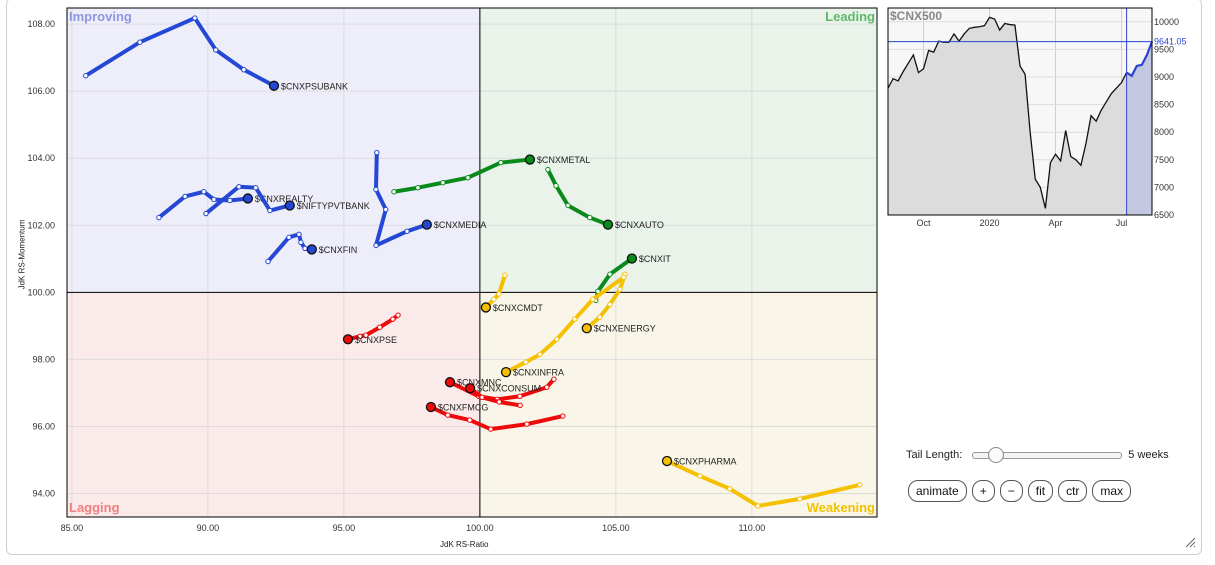 Image resolution: width=1215 pixels, height=565 pixels. What do you see at coordinates (1073, 491) in the screenshot?
I see `center-button: ctr` at bounding box center [1073, 491].